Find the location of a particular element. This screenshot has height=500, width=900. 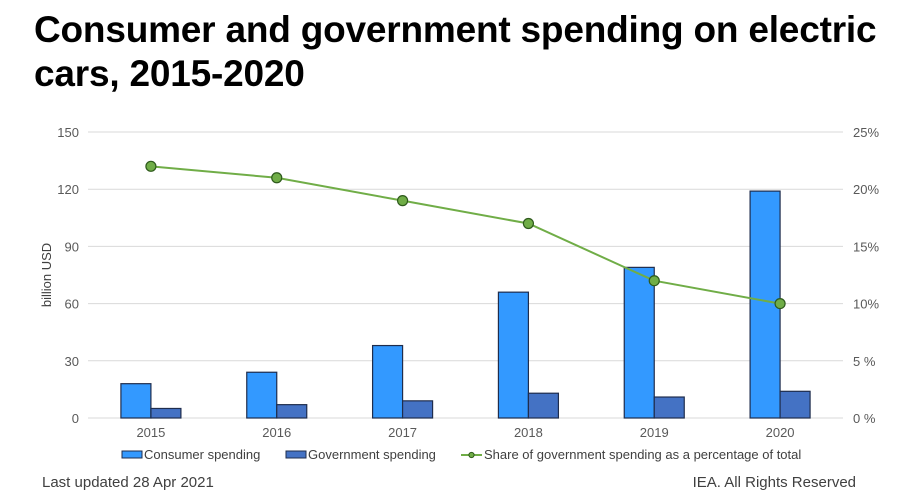

x-tick-label: 2020 is located at coordinates (780, 432).